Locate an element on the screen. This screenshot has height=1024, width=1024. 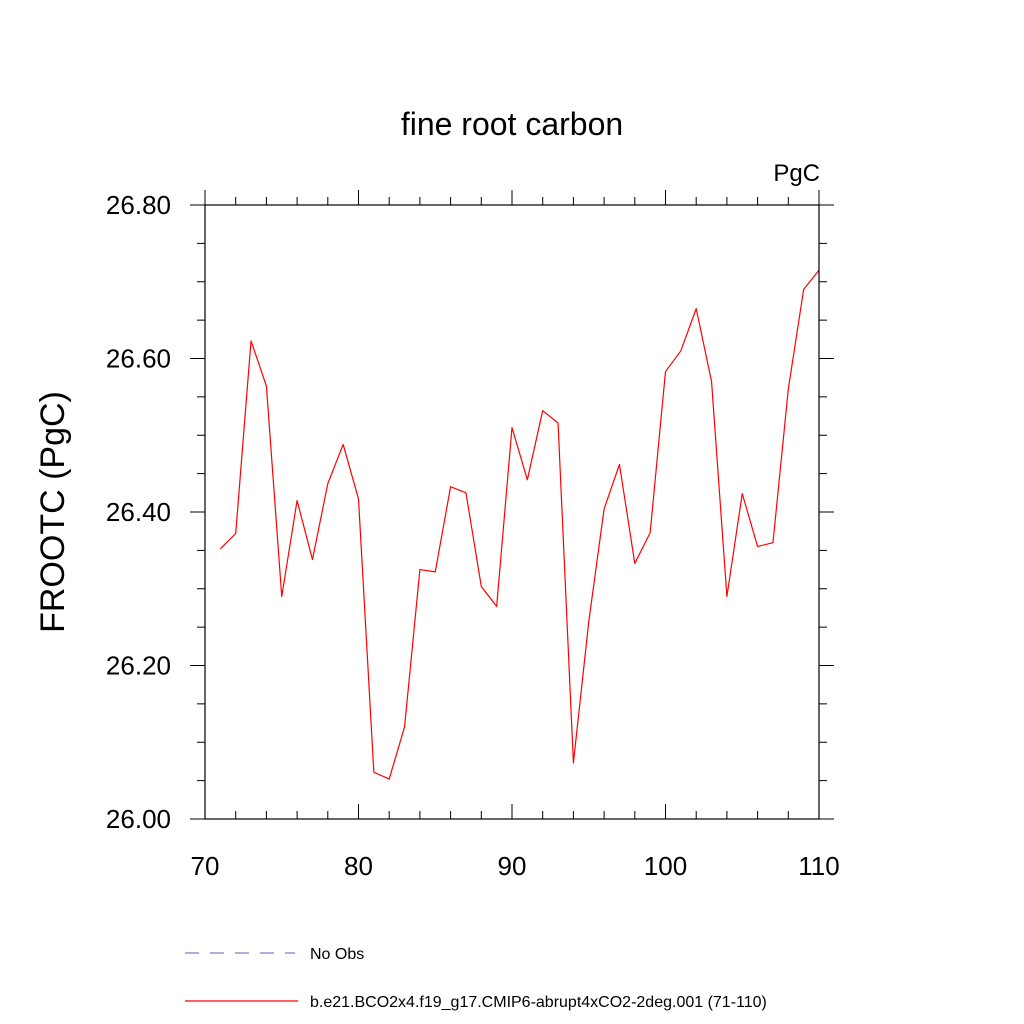
legend-label-no-obs: No Obs is located at coordinates (337, 954).